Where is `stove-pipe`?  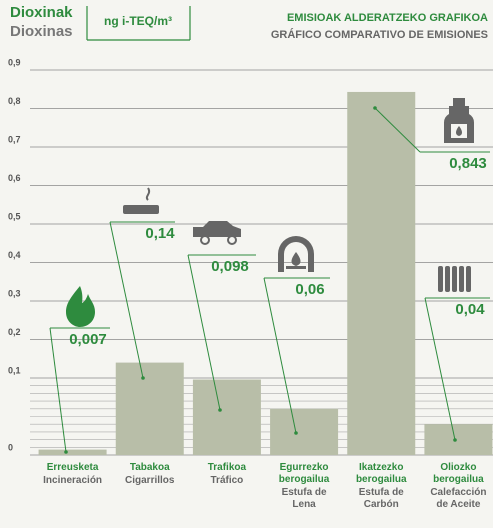 stove-pipe is located at coordinates (459, 102).